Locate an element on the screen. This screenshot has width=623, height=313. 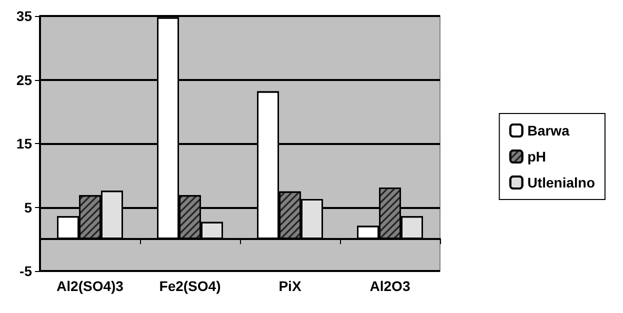
x-tick-label: PiX is located at coordinates (290, 286).